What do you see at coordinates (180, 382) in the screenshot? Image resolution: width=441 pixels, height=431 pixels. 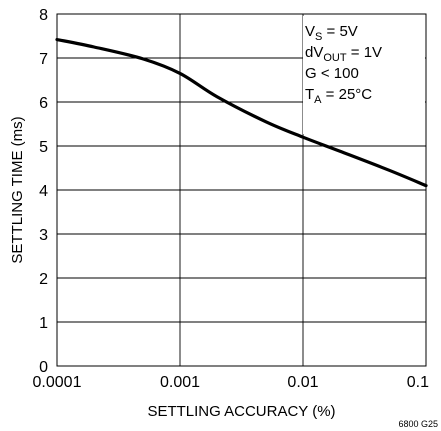 I see `x-tick-label-1: 0.001` at bounding box center [180, 382].